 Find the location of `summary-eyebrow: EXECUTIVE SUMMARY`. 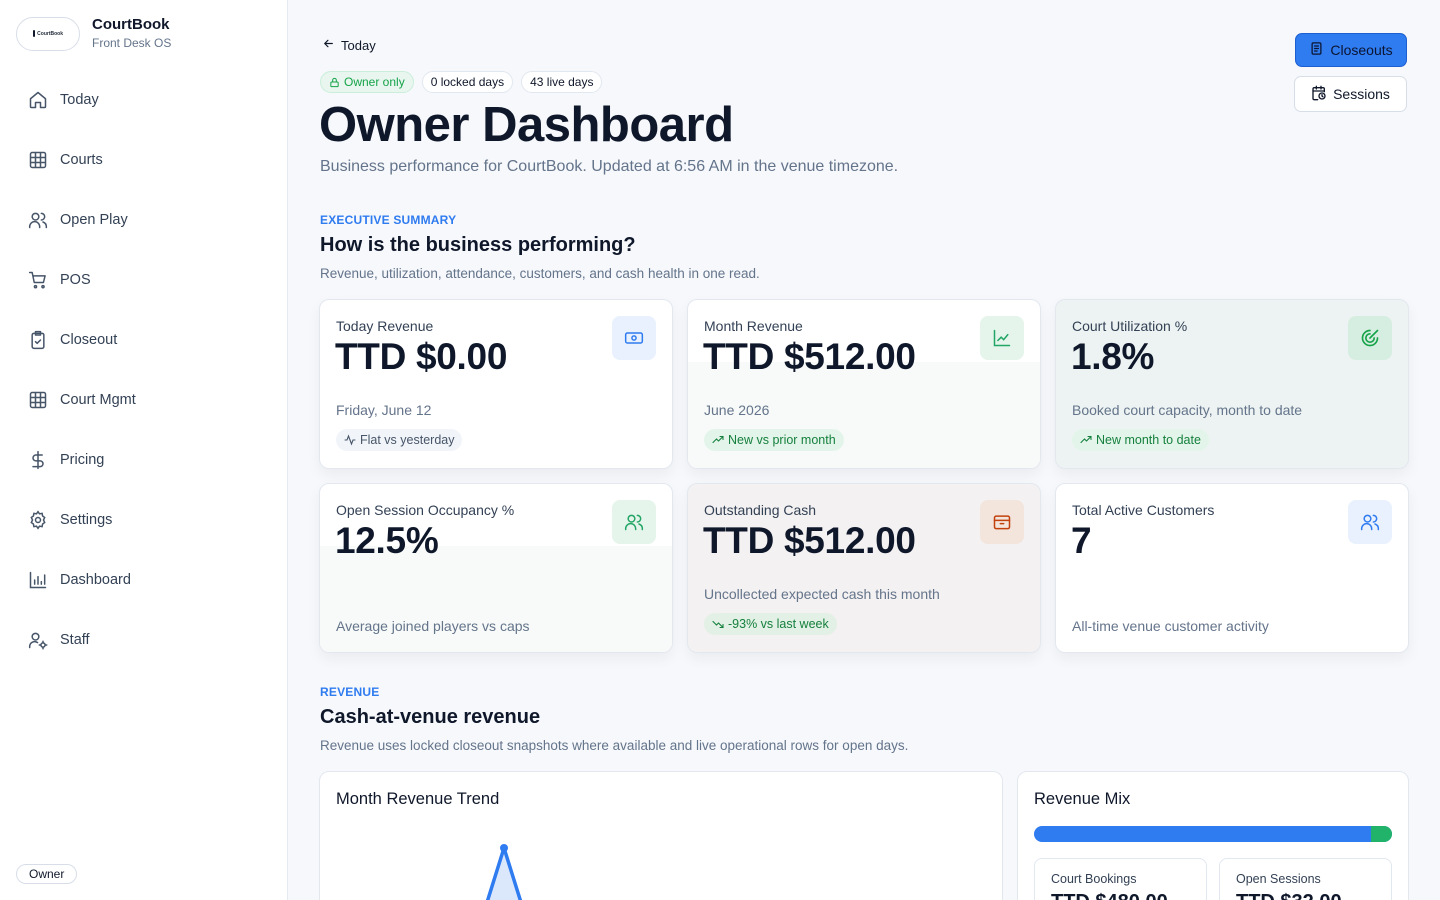

summary-eyebrow: EXECUTIVE SUMMARY is located at coordinates (388, 220).